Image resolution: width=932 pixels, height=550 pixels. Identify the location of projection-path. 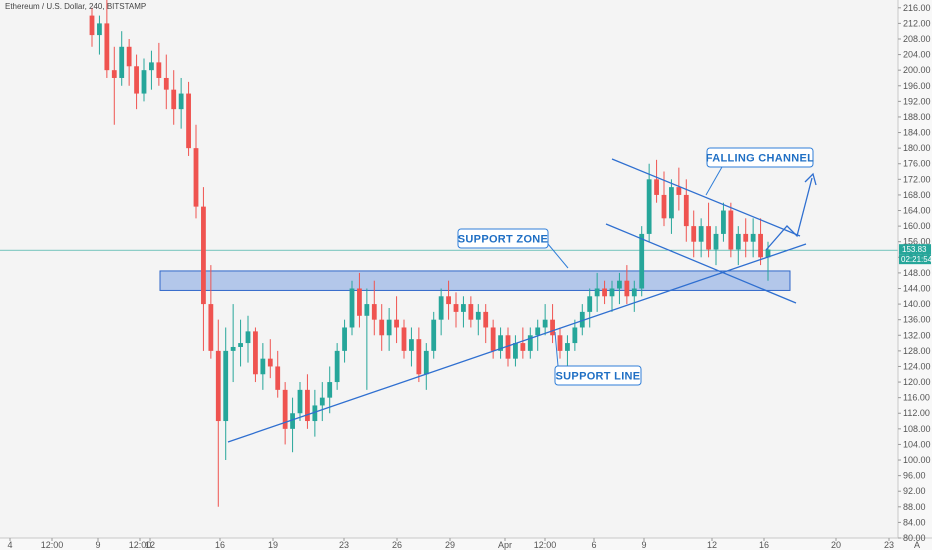
(789, 214).